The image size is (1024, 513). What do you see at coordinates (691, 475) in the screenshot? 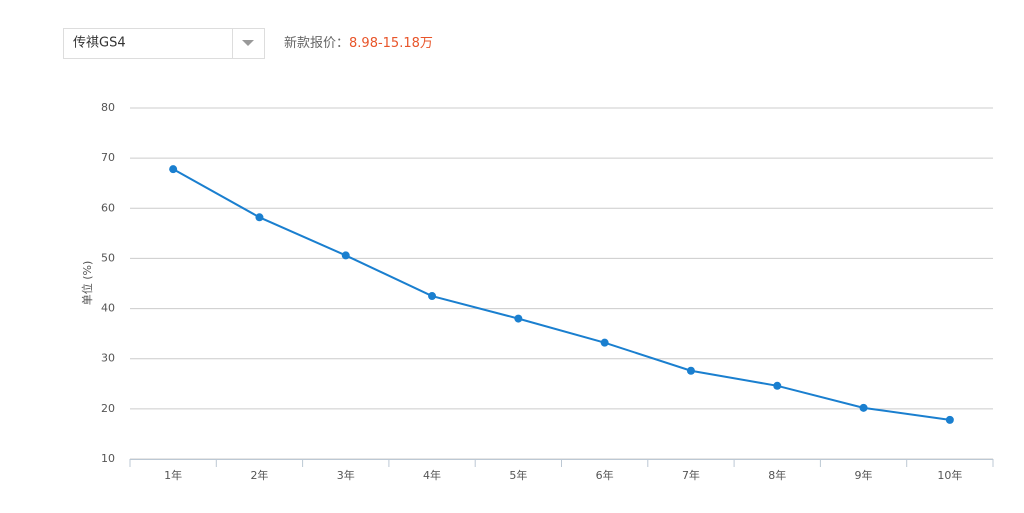
I see `x-tick-label: 7年` at bounding box center [691, 475].